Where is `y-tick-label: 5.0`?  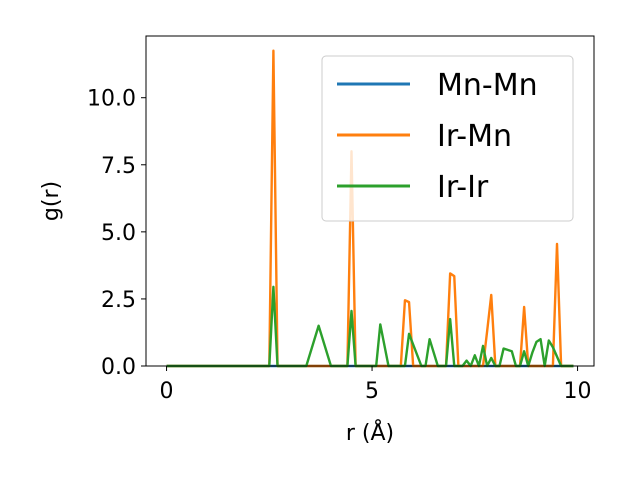 y-tick-label: 5.0 is located at coordinates (118, 233).